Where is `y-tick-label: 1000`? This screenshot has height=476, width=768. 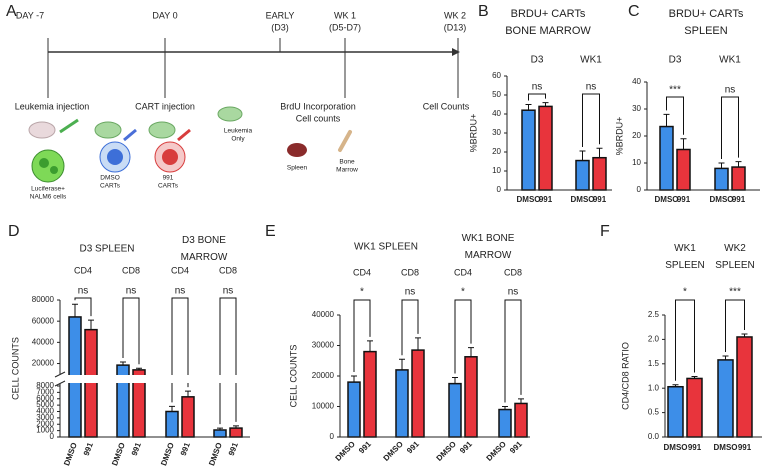
y-tick-label: 1000 is located at coordinates (45, 430).